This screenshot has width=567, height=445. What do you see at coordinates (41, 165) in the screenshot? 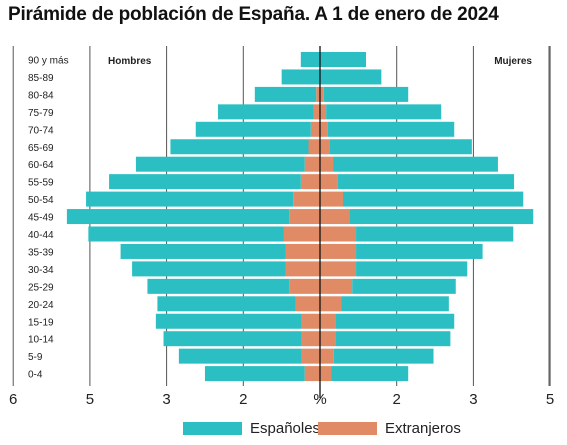
I see `age-group-label: 60-64` at bounding box center [41, 165].